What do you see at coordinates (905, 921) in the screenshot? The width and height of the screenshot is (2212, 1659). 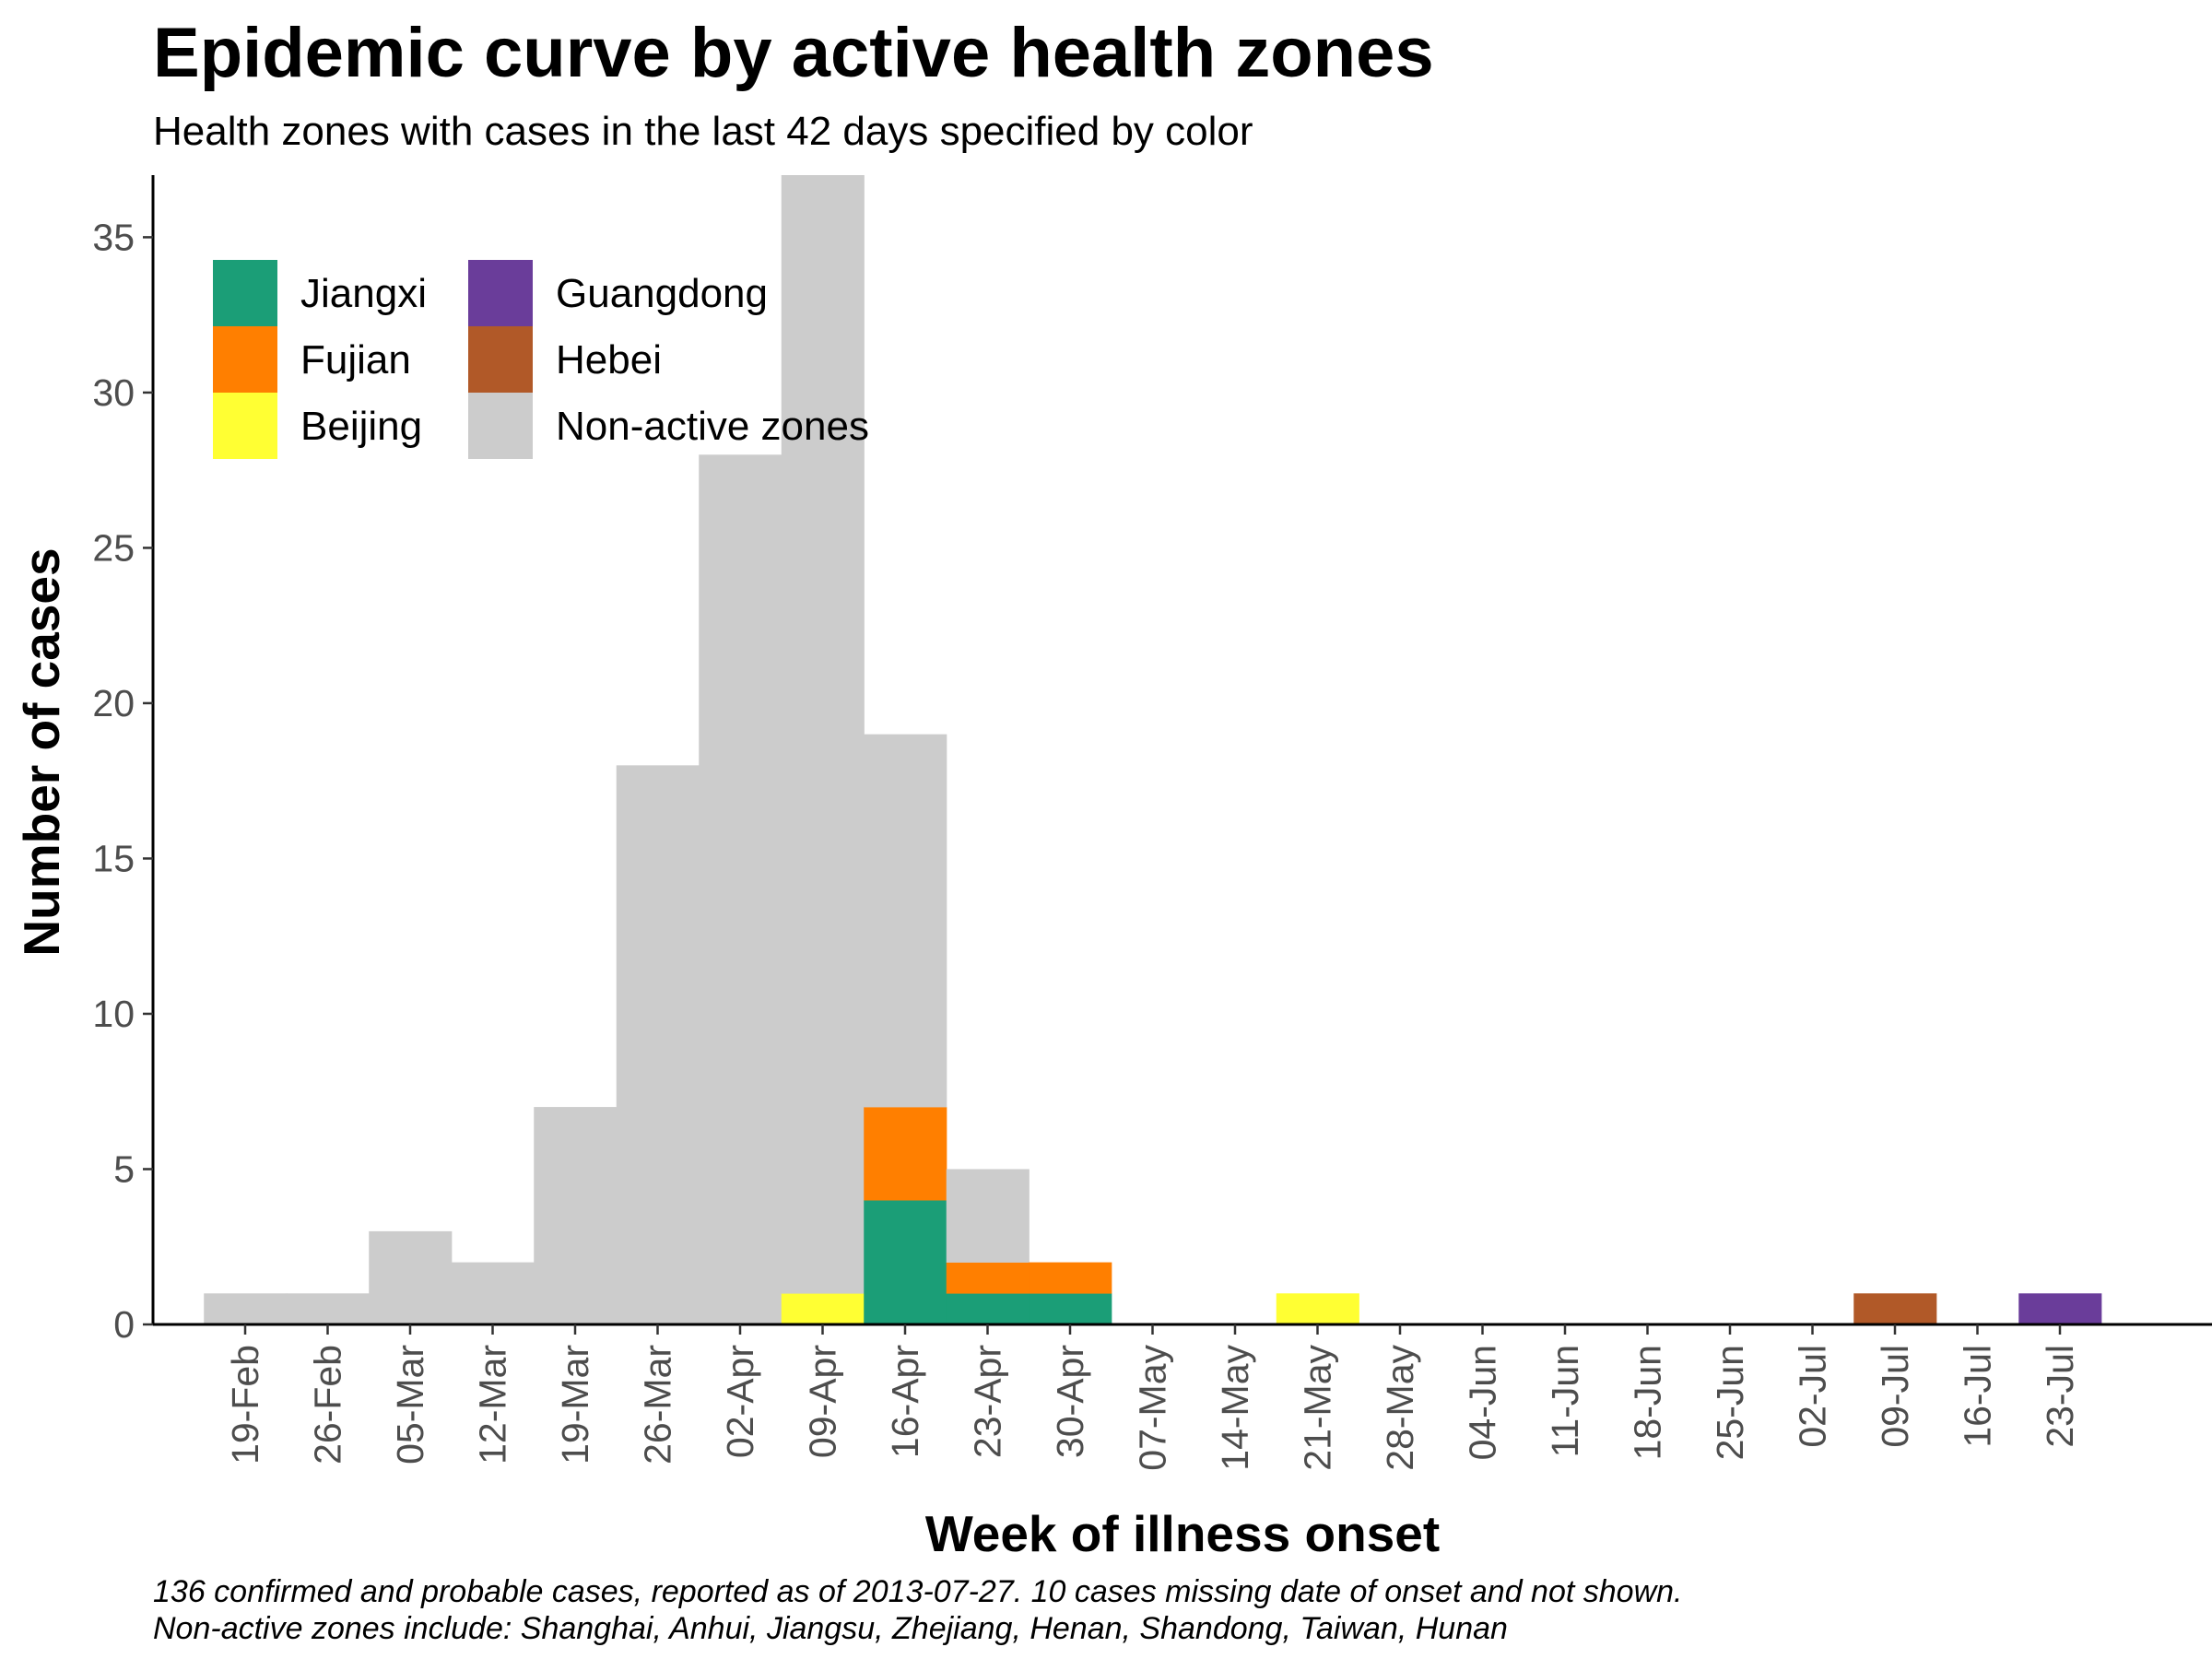 I see `bar-non-active-zones-16-apr` at bounding box center [905, 921].